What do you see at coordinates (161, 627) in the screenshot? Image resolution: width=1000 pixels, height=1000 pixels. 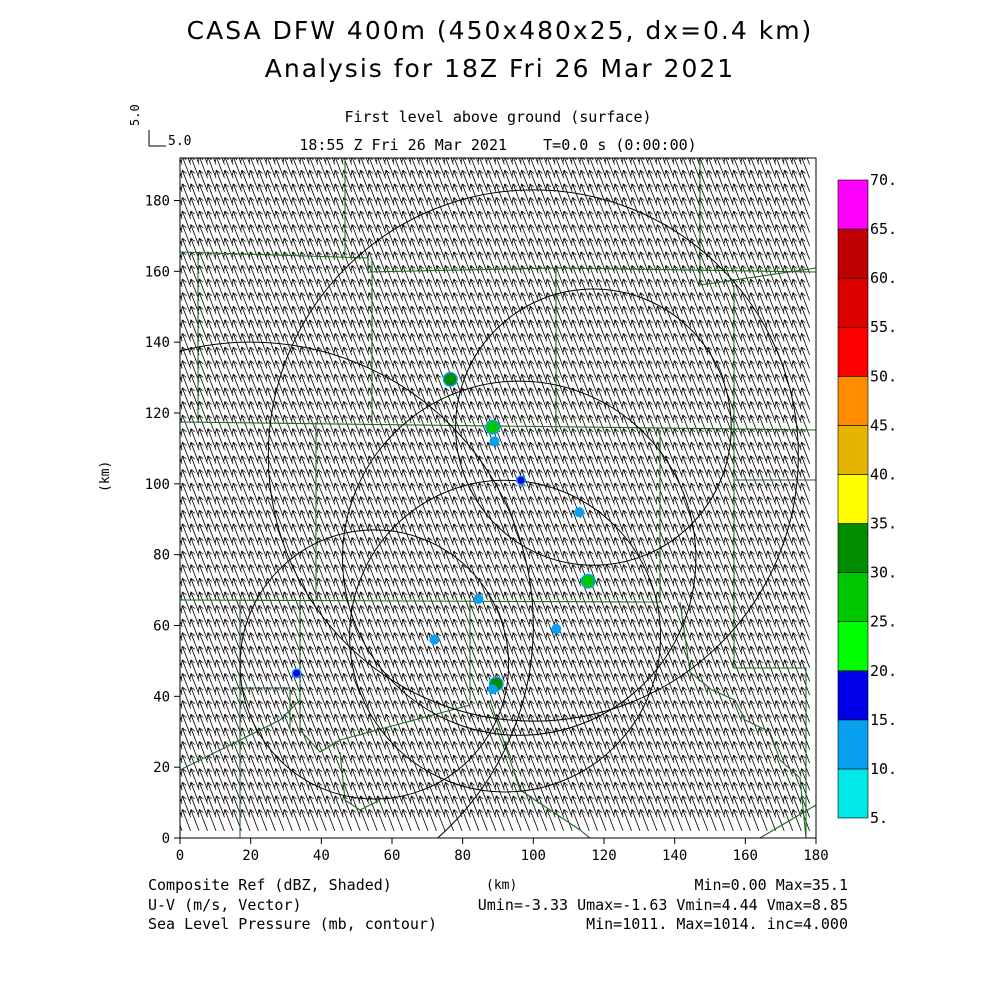 I see `y-tick-label: 60` at bounding box center [161, 627].